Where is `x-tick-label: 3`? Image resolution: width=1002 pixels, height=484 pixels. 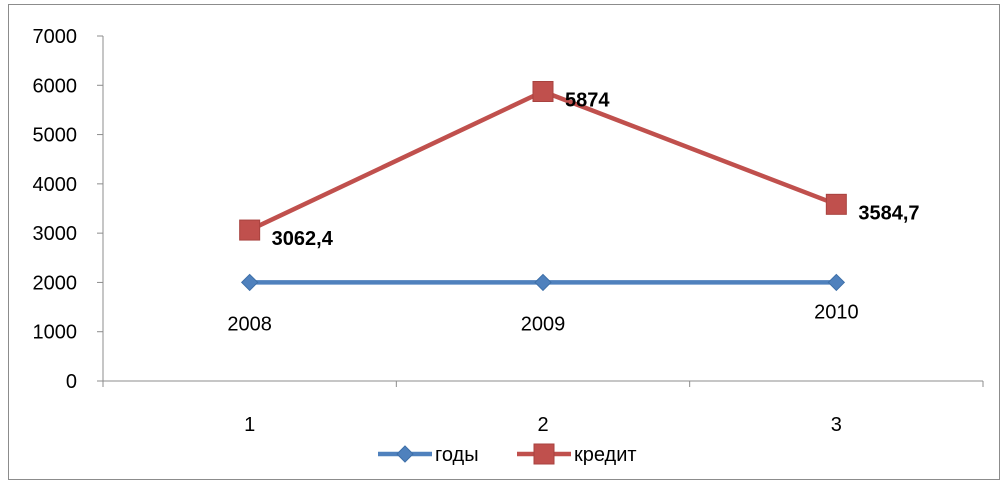
x-tick-label: 3 is located at coordinates (836, 425).